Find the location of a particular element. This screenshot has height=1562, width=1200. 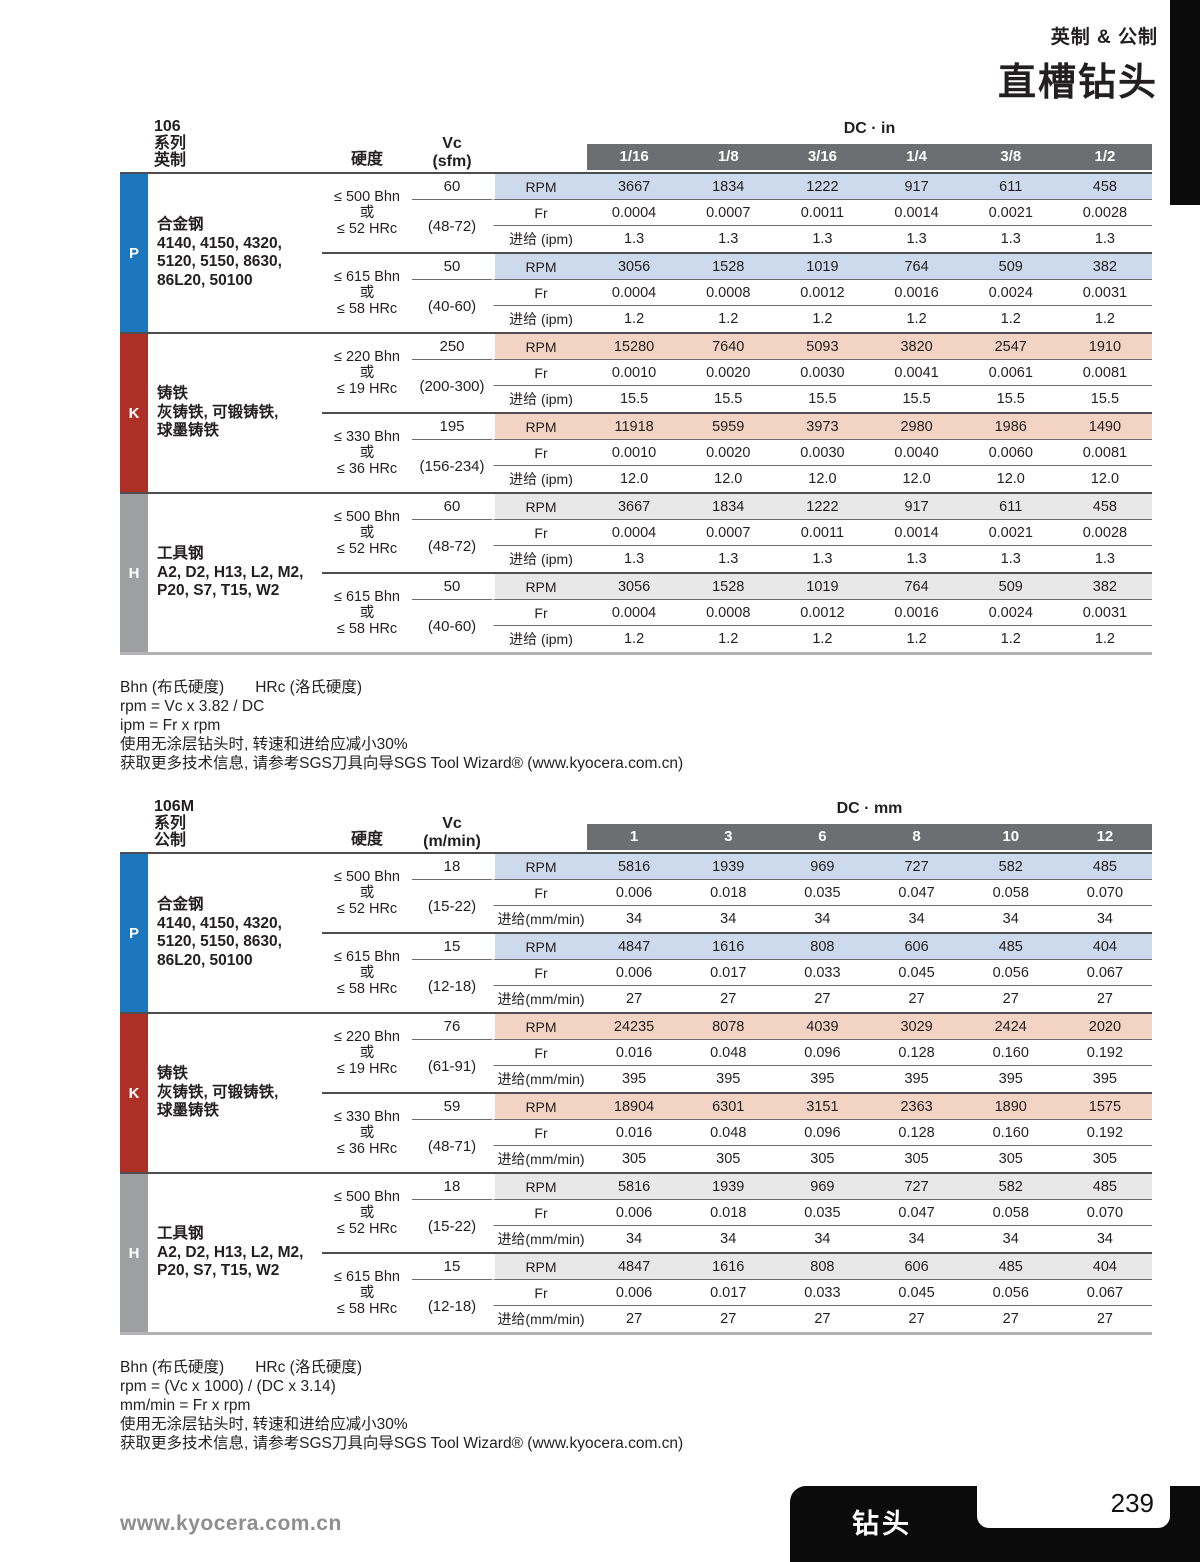

rpm-value: 1222 is located at coordinates (822, 507).